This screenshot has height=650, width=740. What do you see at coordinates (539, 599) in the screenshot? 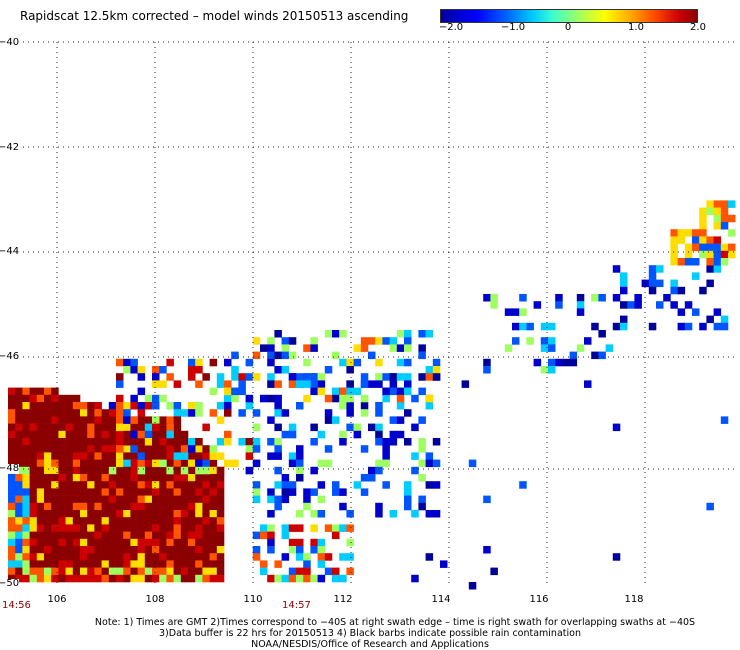
I see `lon-label: 116` at bounding box center [539, 599].